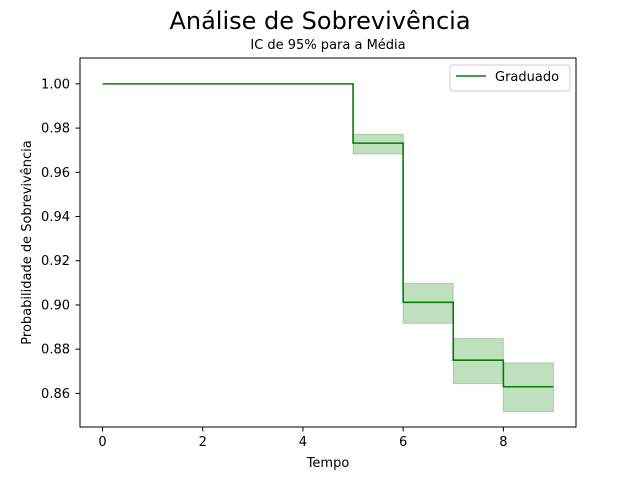  Describe the element at coordinates (328, 463) in the screenshot. I see `x-axis-label: Tempo` at that location.